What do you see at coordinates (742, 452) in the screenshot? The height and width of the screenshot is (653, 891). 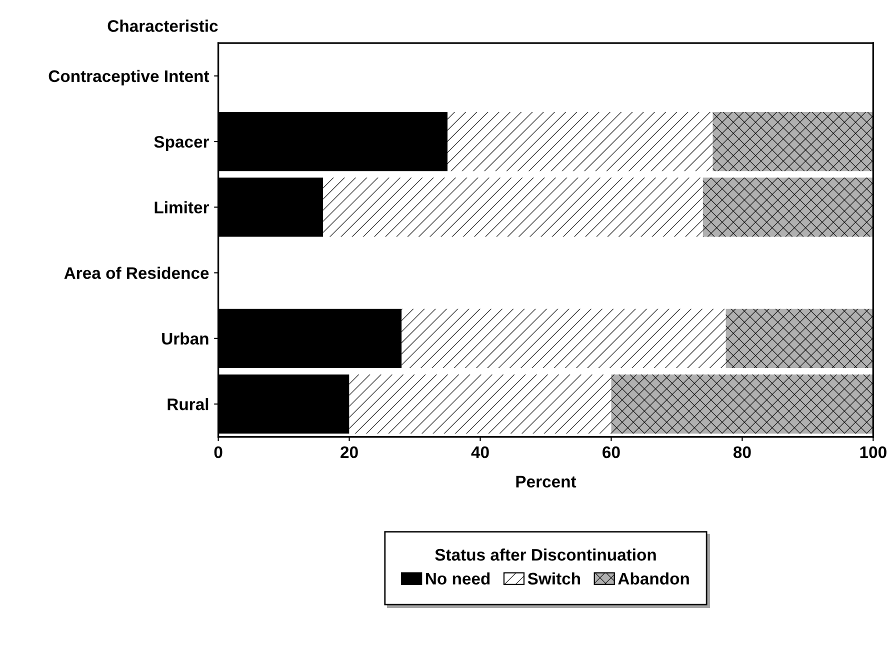 I see `x-tick-label: 80` at bounding box center [742, 452].